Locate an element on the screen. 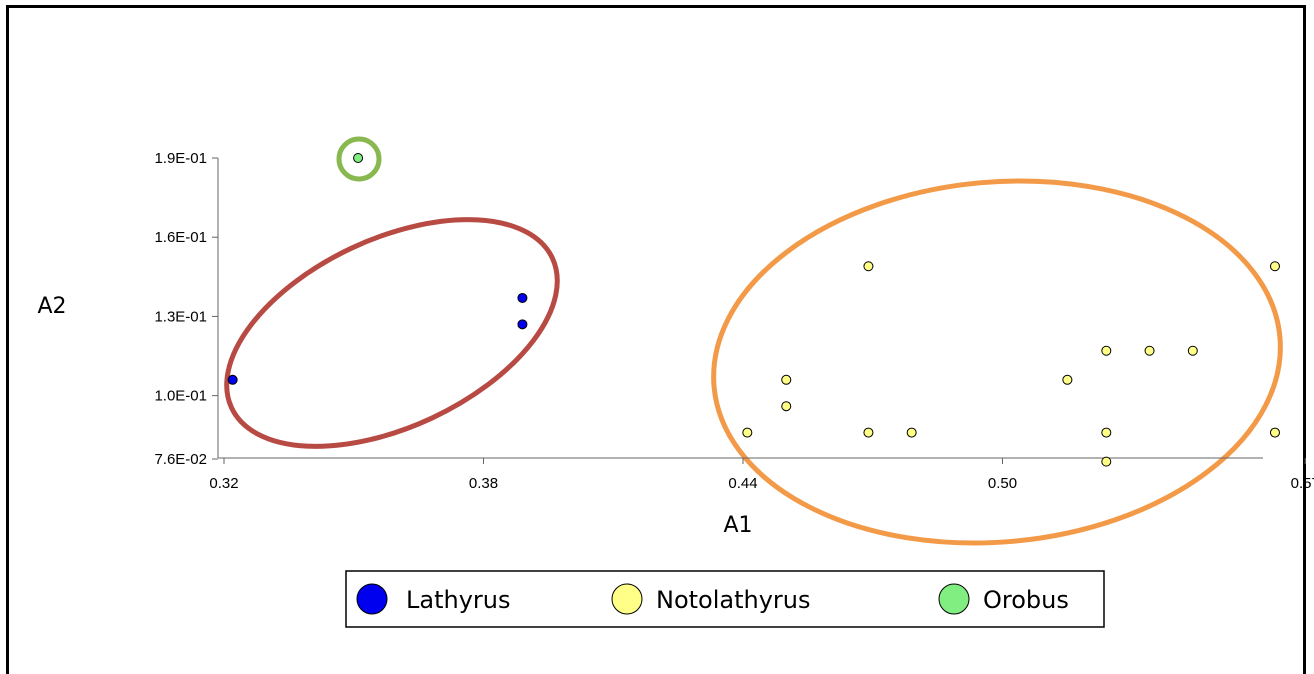  x-tick-label: 0.50 is located at coordinates (1002, 483).